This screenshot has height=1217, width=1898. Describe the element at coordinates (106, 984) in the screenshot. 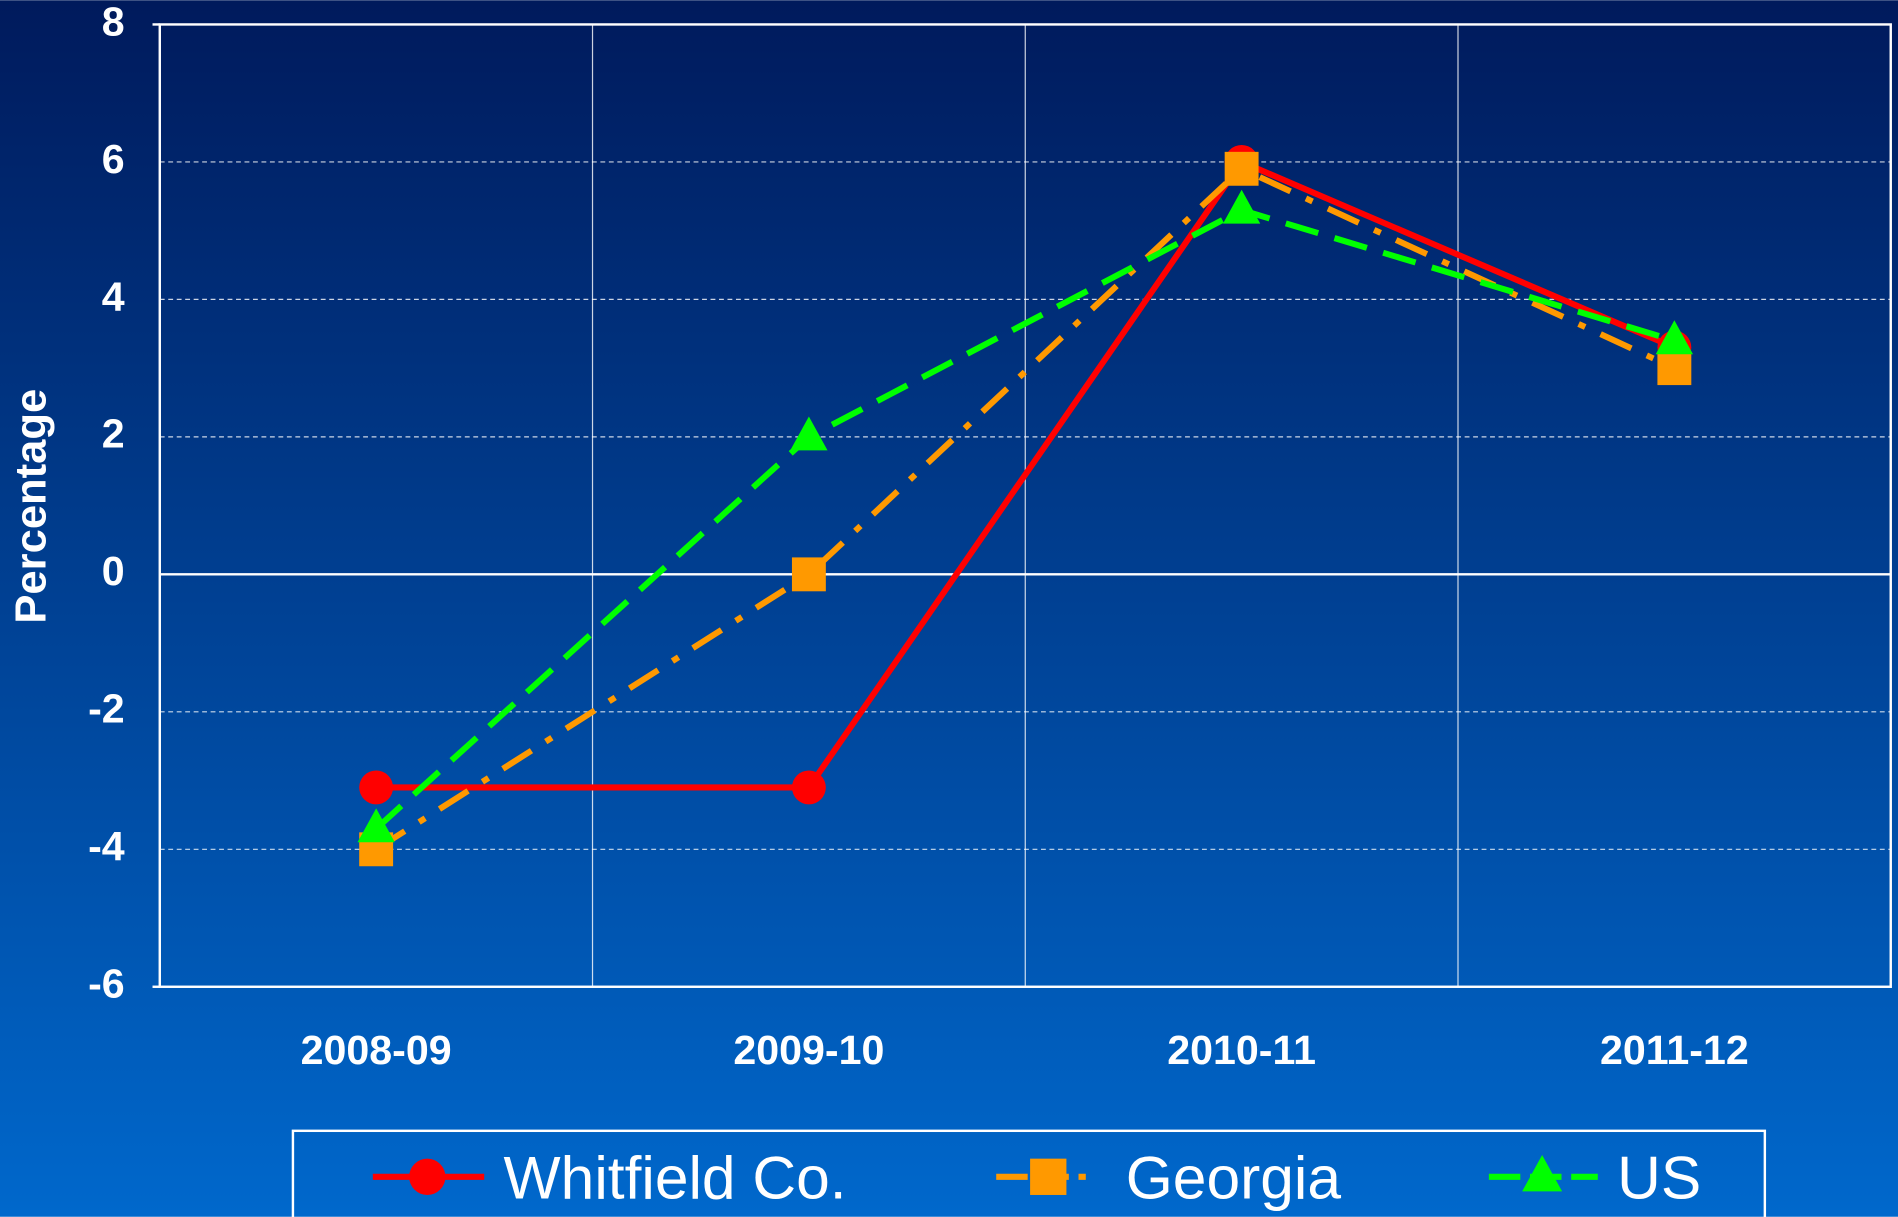

I see `y-tick-label: -6` at that location.